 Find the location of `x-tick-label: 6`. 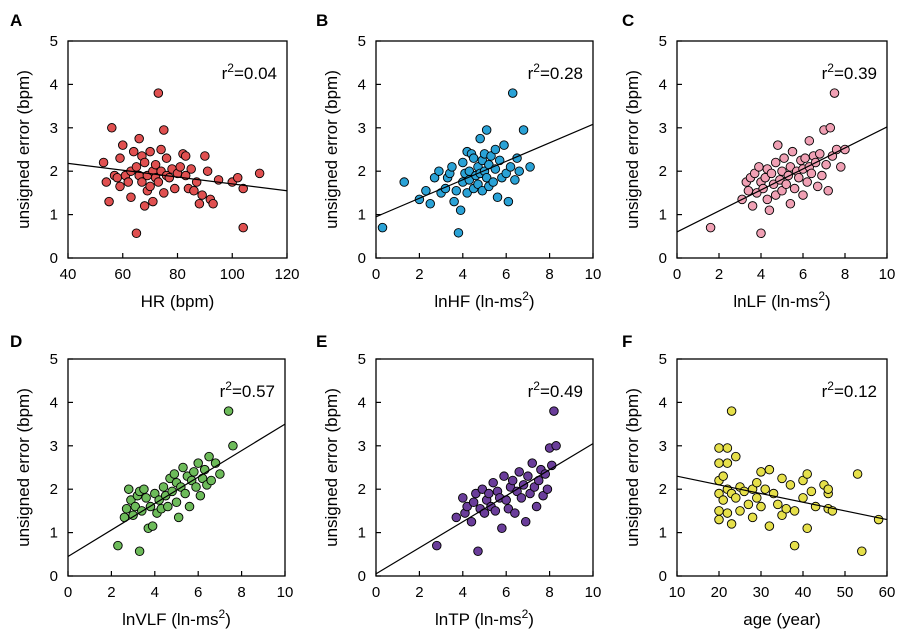

x-tick-label: 6 is located at coordinates (803, 274).